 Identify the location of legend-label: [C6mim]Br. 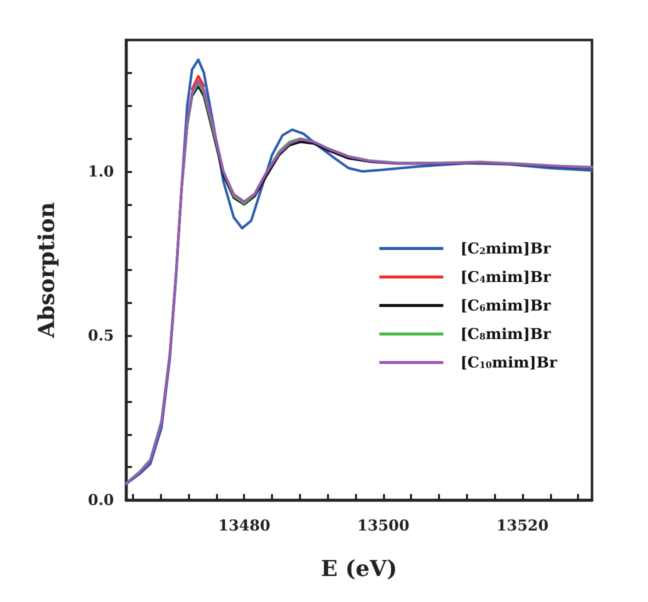
(506, 305).